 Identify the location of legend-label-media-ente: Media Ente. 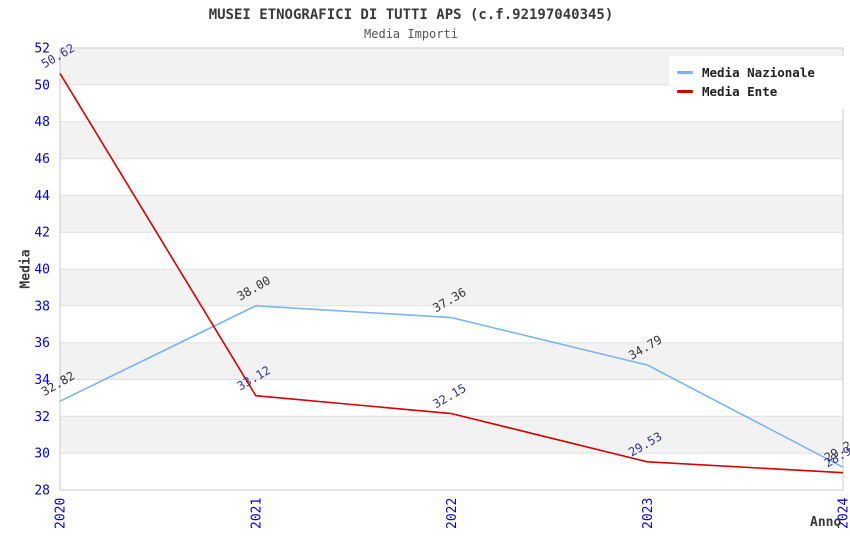
(740, 91).